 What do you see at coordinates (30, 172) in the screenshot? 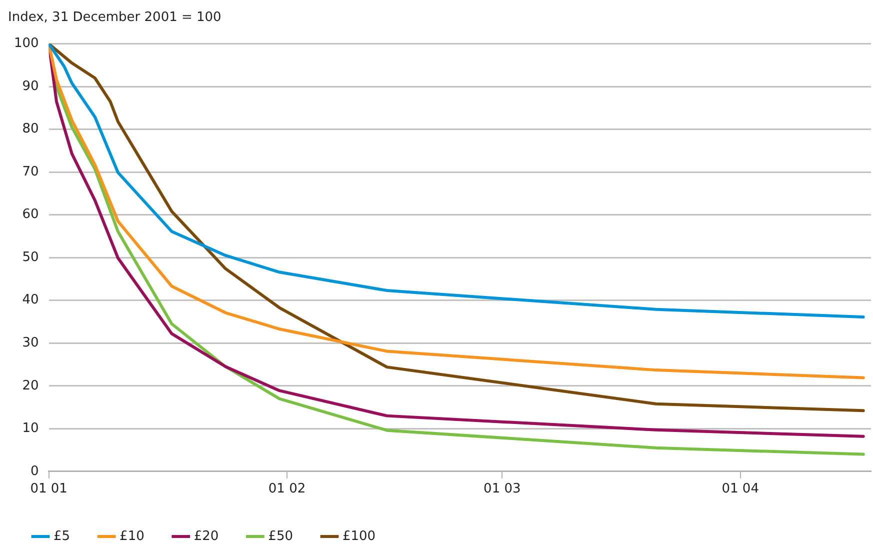
I see `y-tick-label: 70` at bounding box center [30, 172].